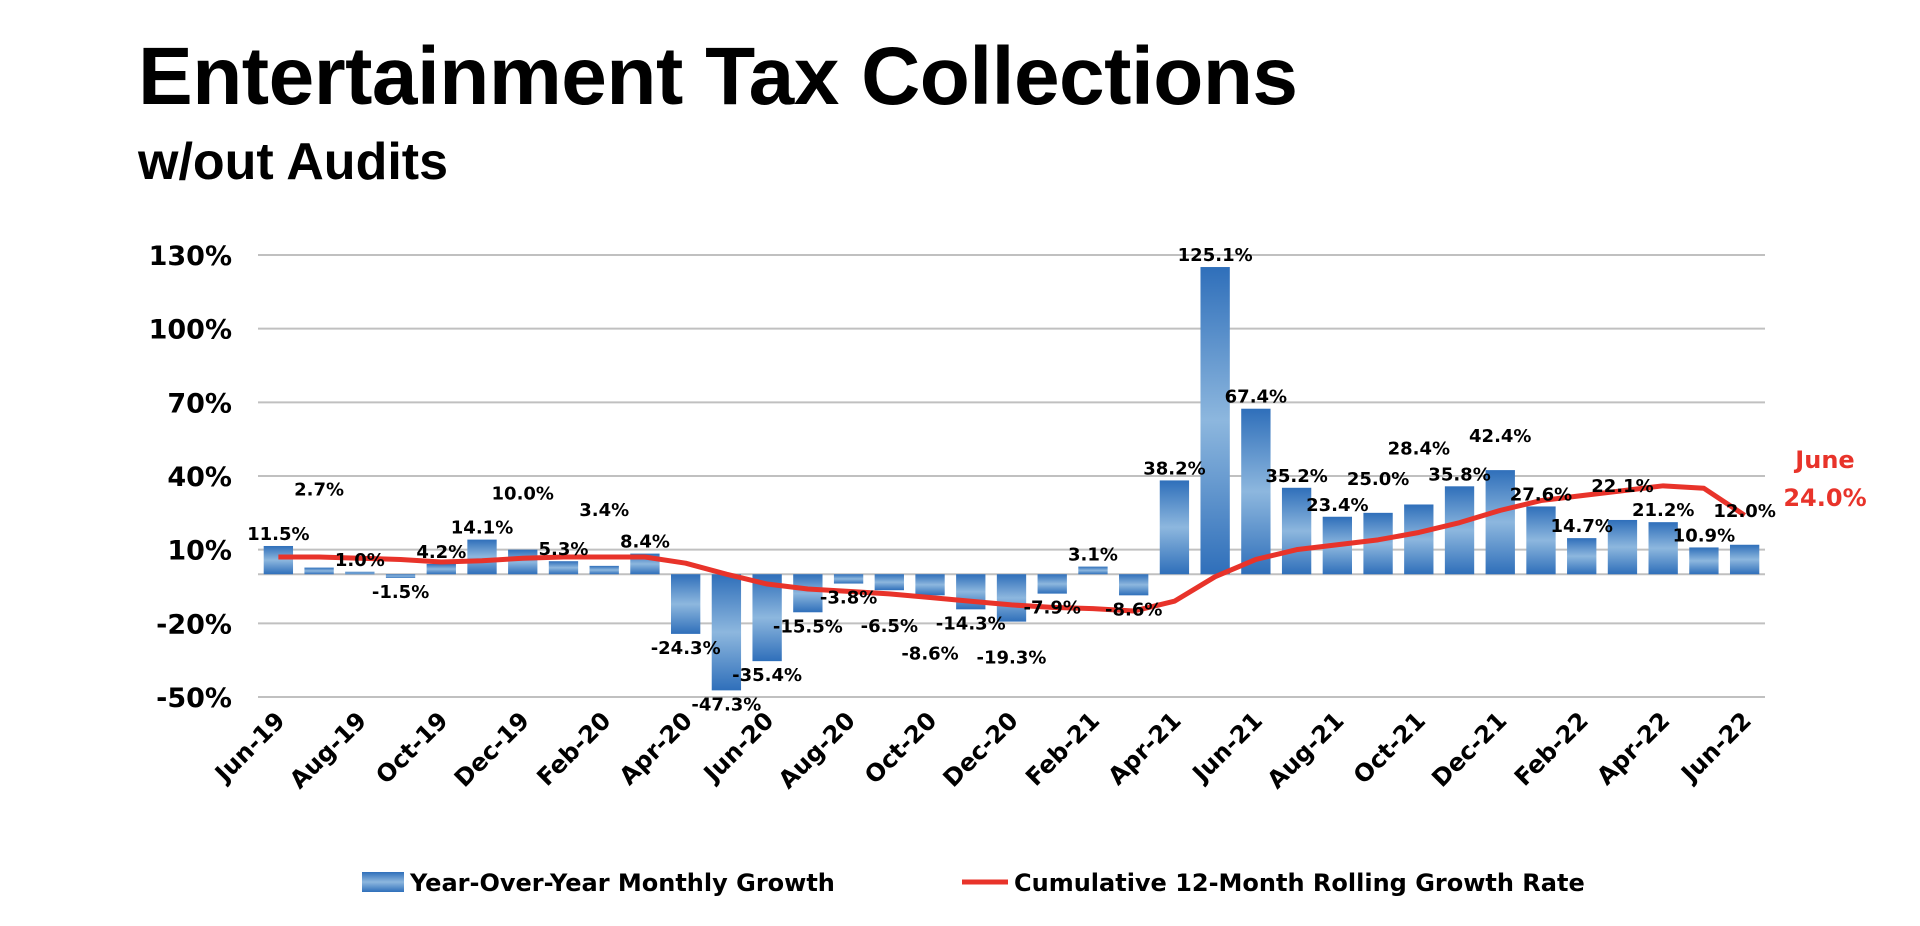 The image size is (1920, 926). I want to click on x-tick-label: Feb-20, so click(573, 748).